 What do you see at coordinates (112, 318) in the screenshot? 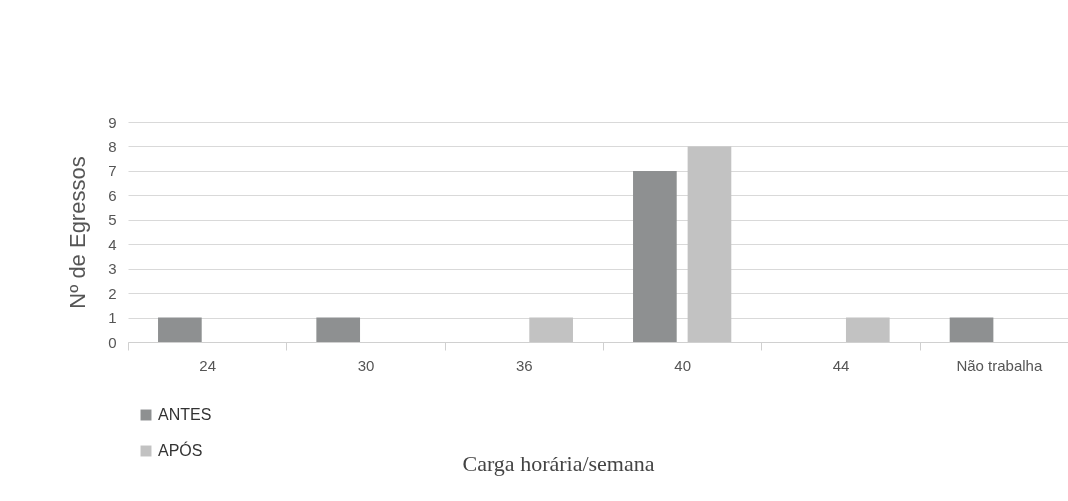
I see `y-tick-label: 1` at bounding box center [112, 318].